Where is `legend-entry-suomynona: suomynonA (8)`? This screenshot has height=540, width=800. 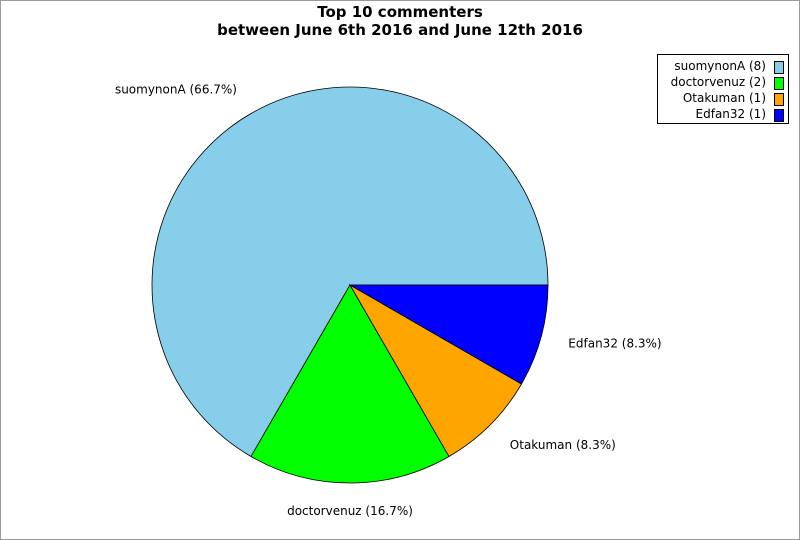
legend-entry-suomynona: suomynonA (8) is located at coordinates (724, 66).